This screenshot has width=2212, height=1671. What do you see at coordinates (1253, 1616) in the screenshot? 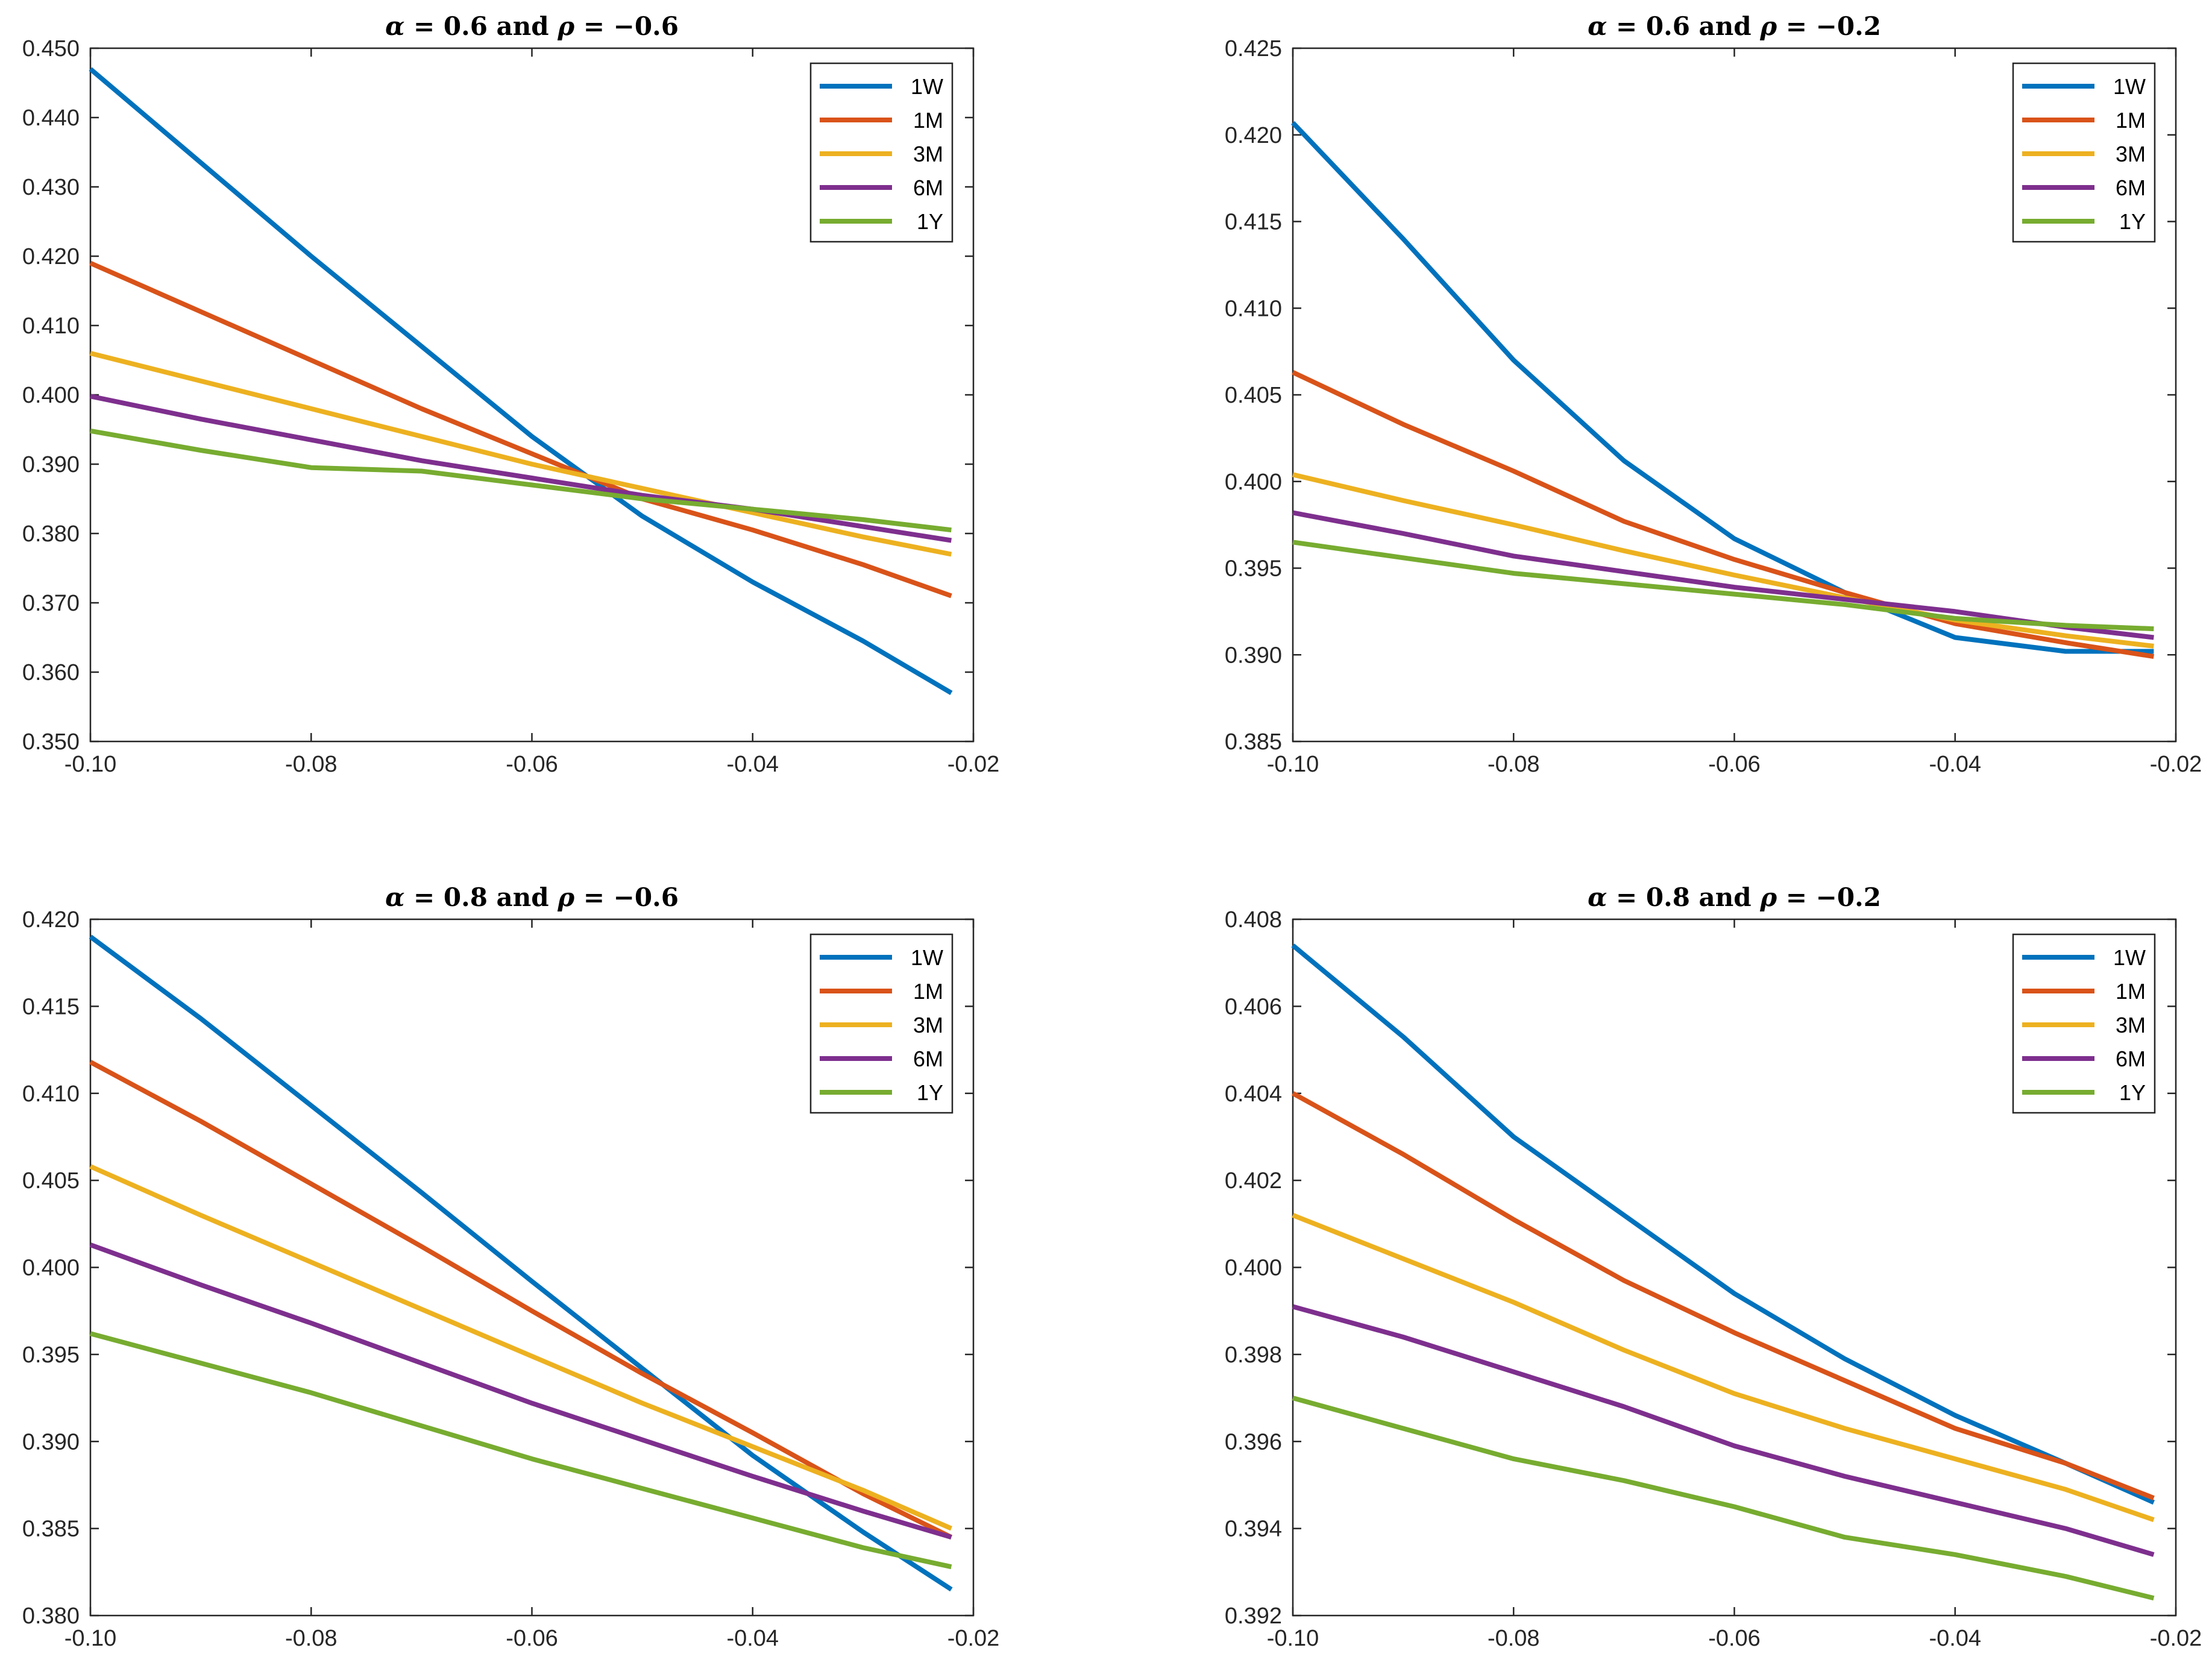
I see `y-tick-label: 0.392` at bounding box center [1253, 1616].